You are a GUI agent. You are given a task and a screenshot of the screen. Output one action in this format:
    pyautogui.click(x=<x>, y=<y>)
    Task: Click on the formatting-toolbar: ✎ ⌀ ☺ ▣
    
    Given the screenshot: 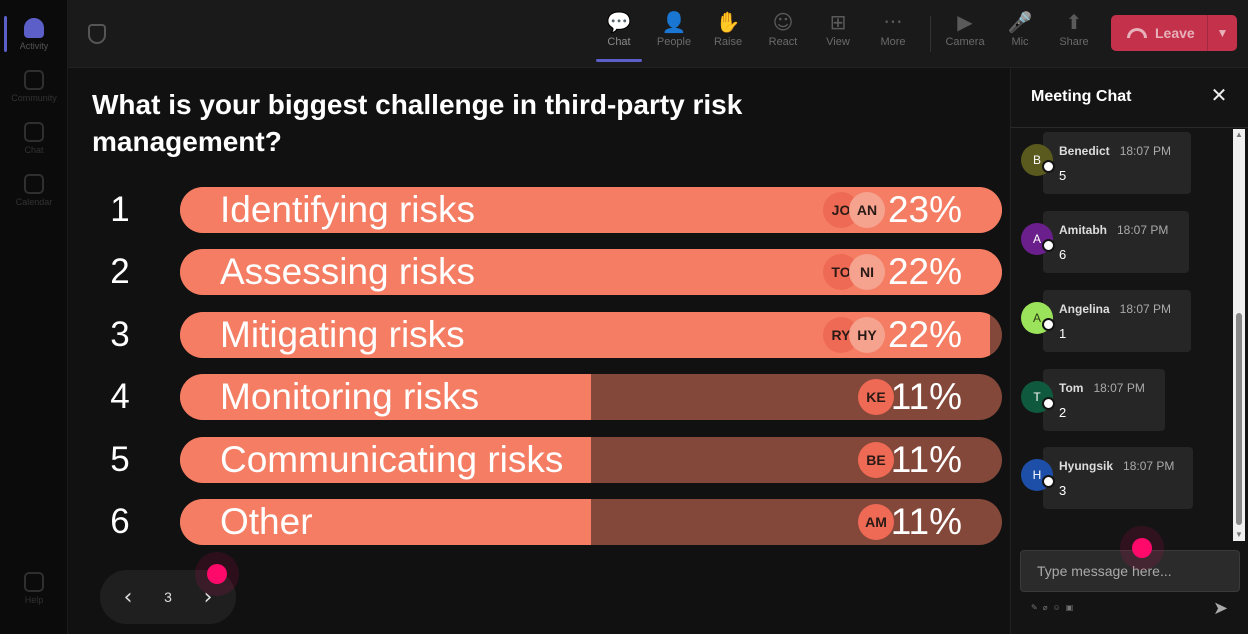 What is the action you would take?
    pyautogui.click(x=1052, y=607)
    